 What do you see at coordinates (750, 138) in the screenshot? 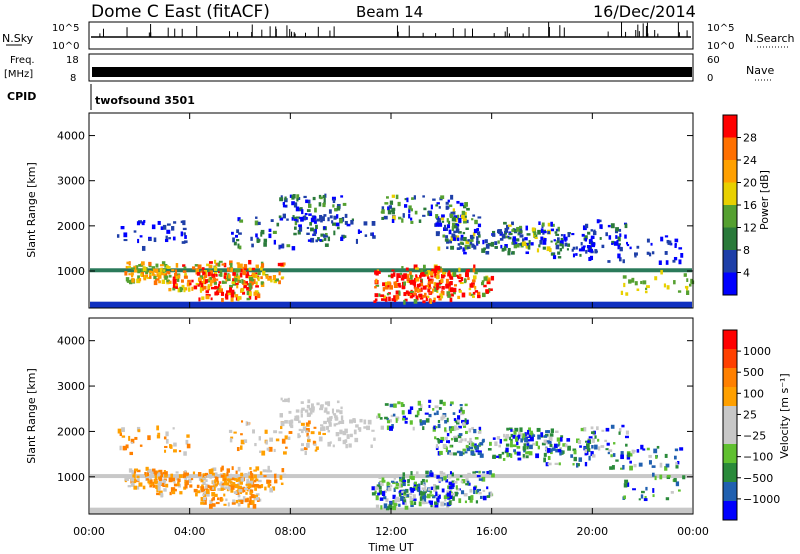
I see `colorbar-tick-label: 28` at bounding box center [750, 138].